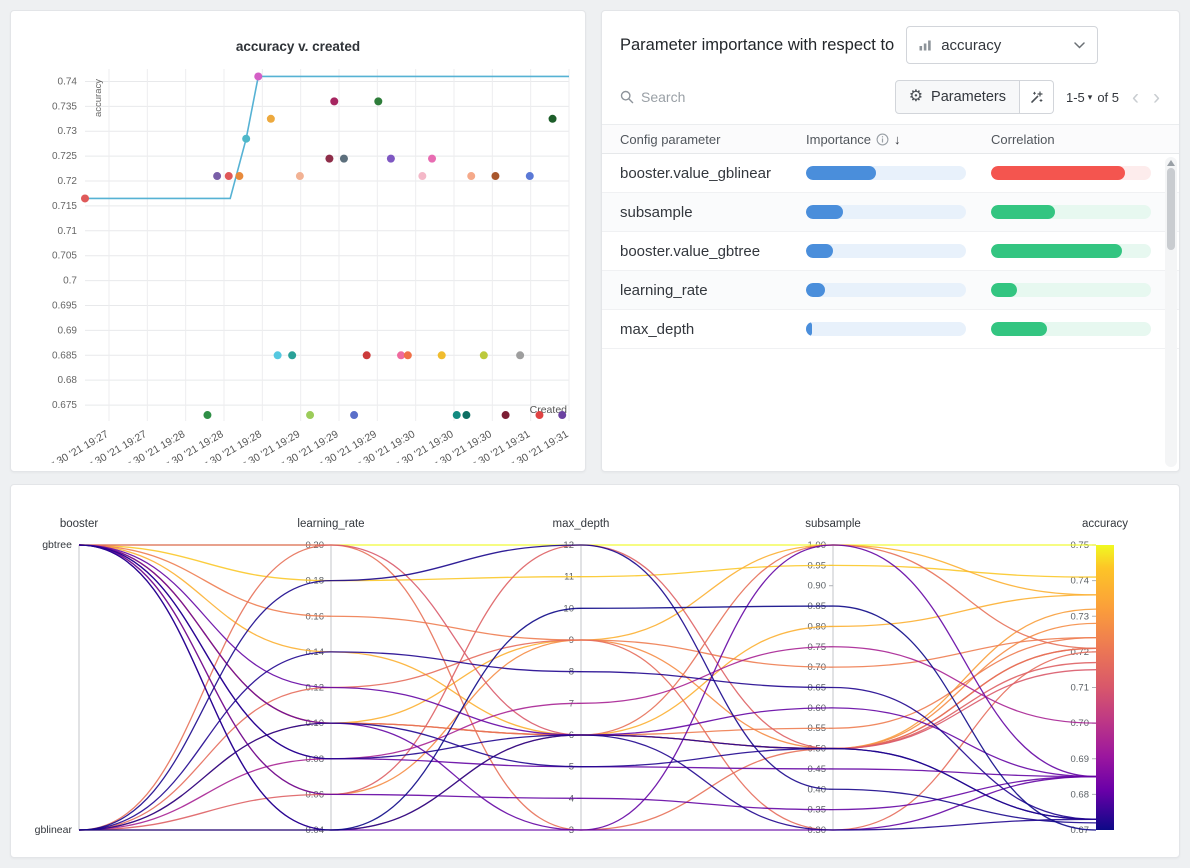 The image size is (1190, 868). I want to click on caret-down-icon: ▾, so click(1090, 96).